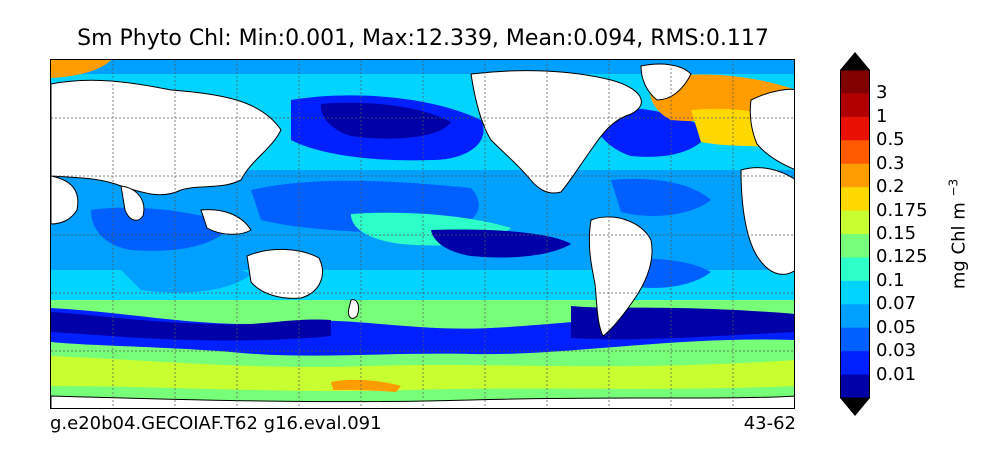 Image resolution: width=1002 pixels, height=464 pixels. I want to click on land-arabia, so click(65, 200).